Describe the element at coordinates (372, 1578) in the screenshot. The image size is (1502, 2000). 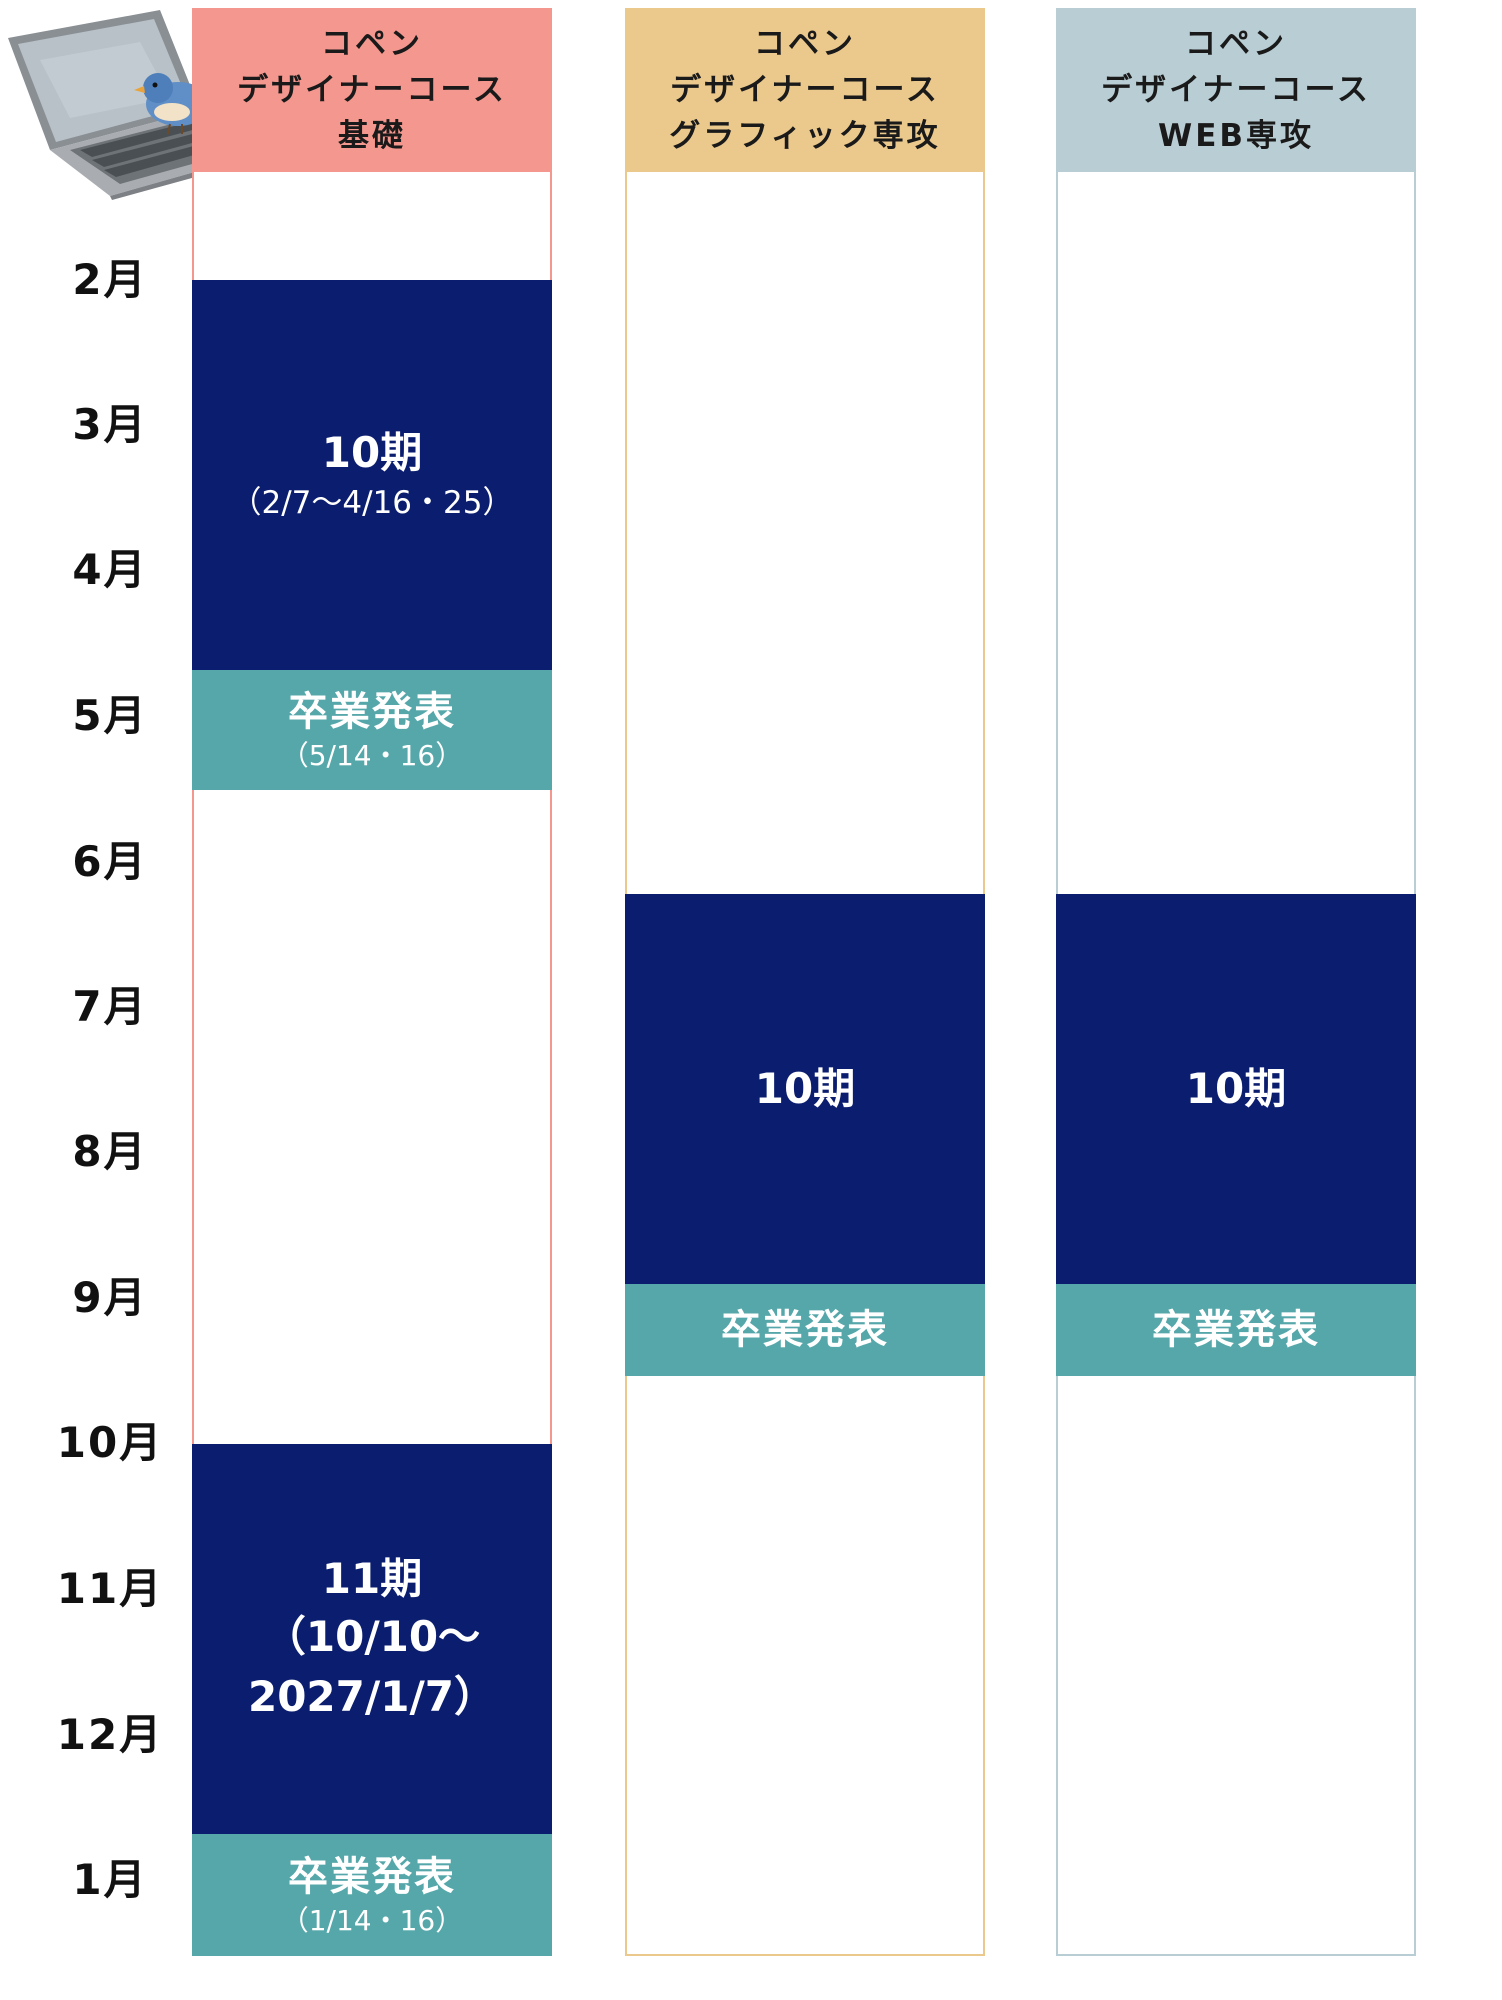
I see `term-label: 11期` at that location.